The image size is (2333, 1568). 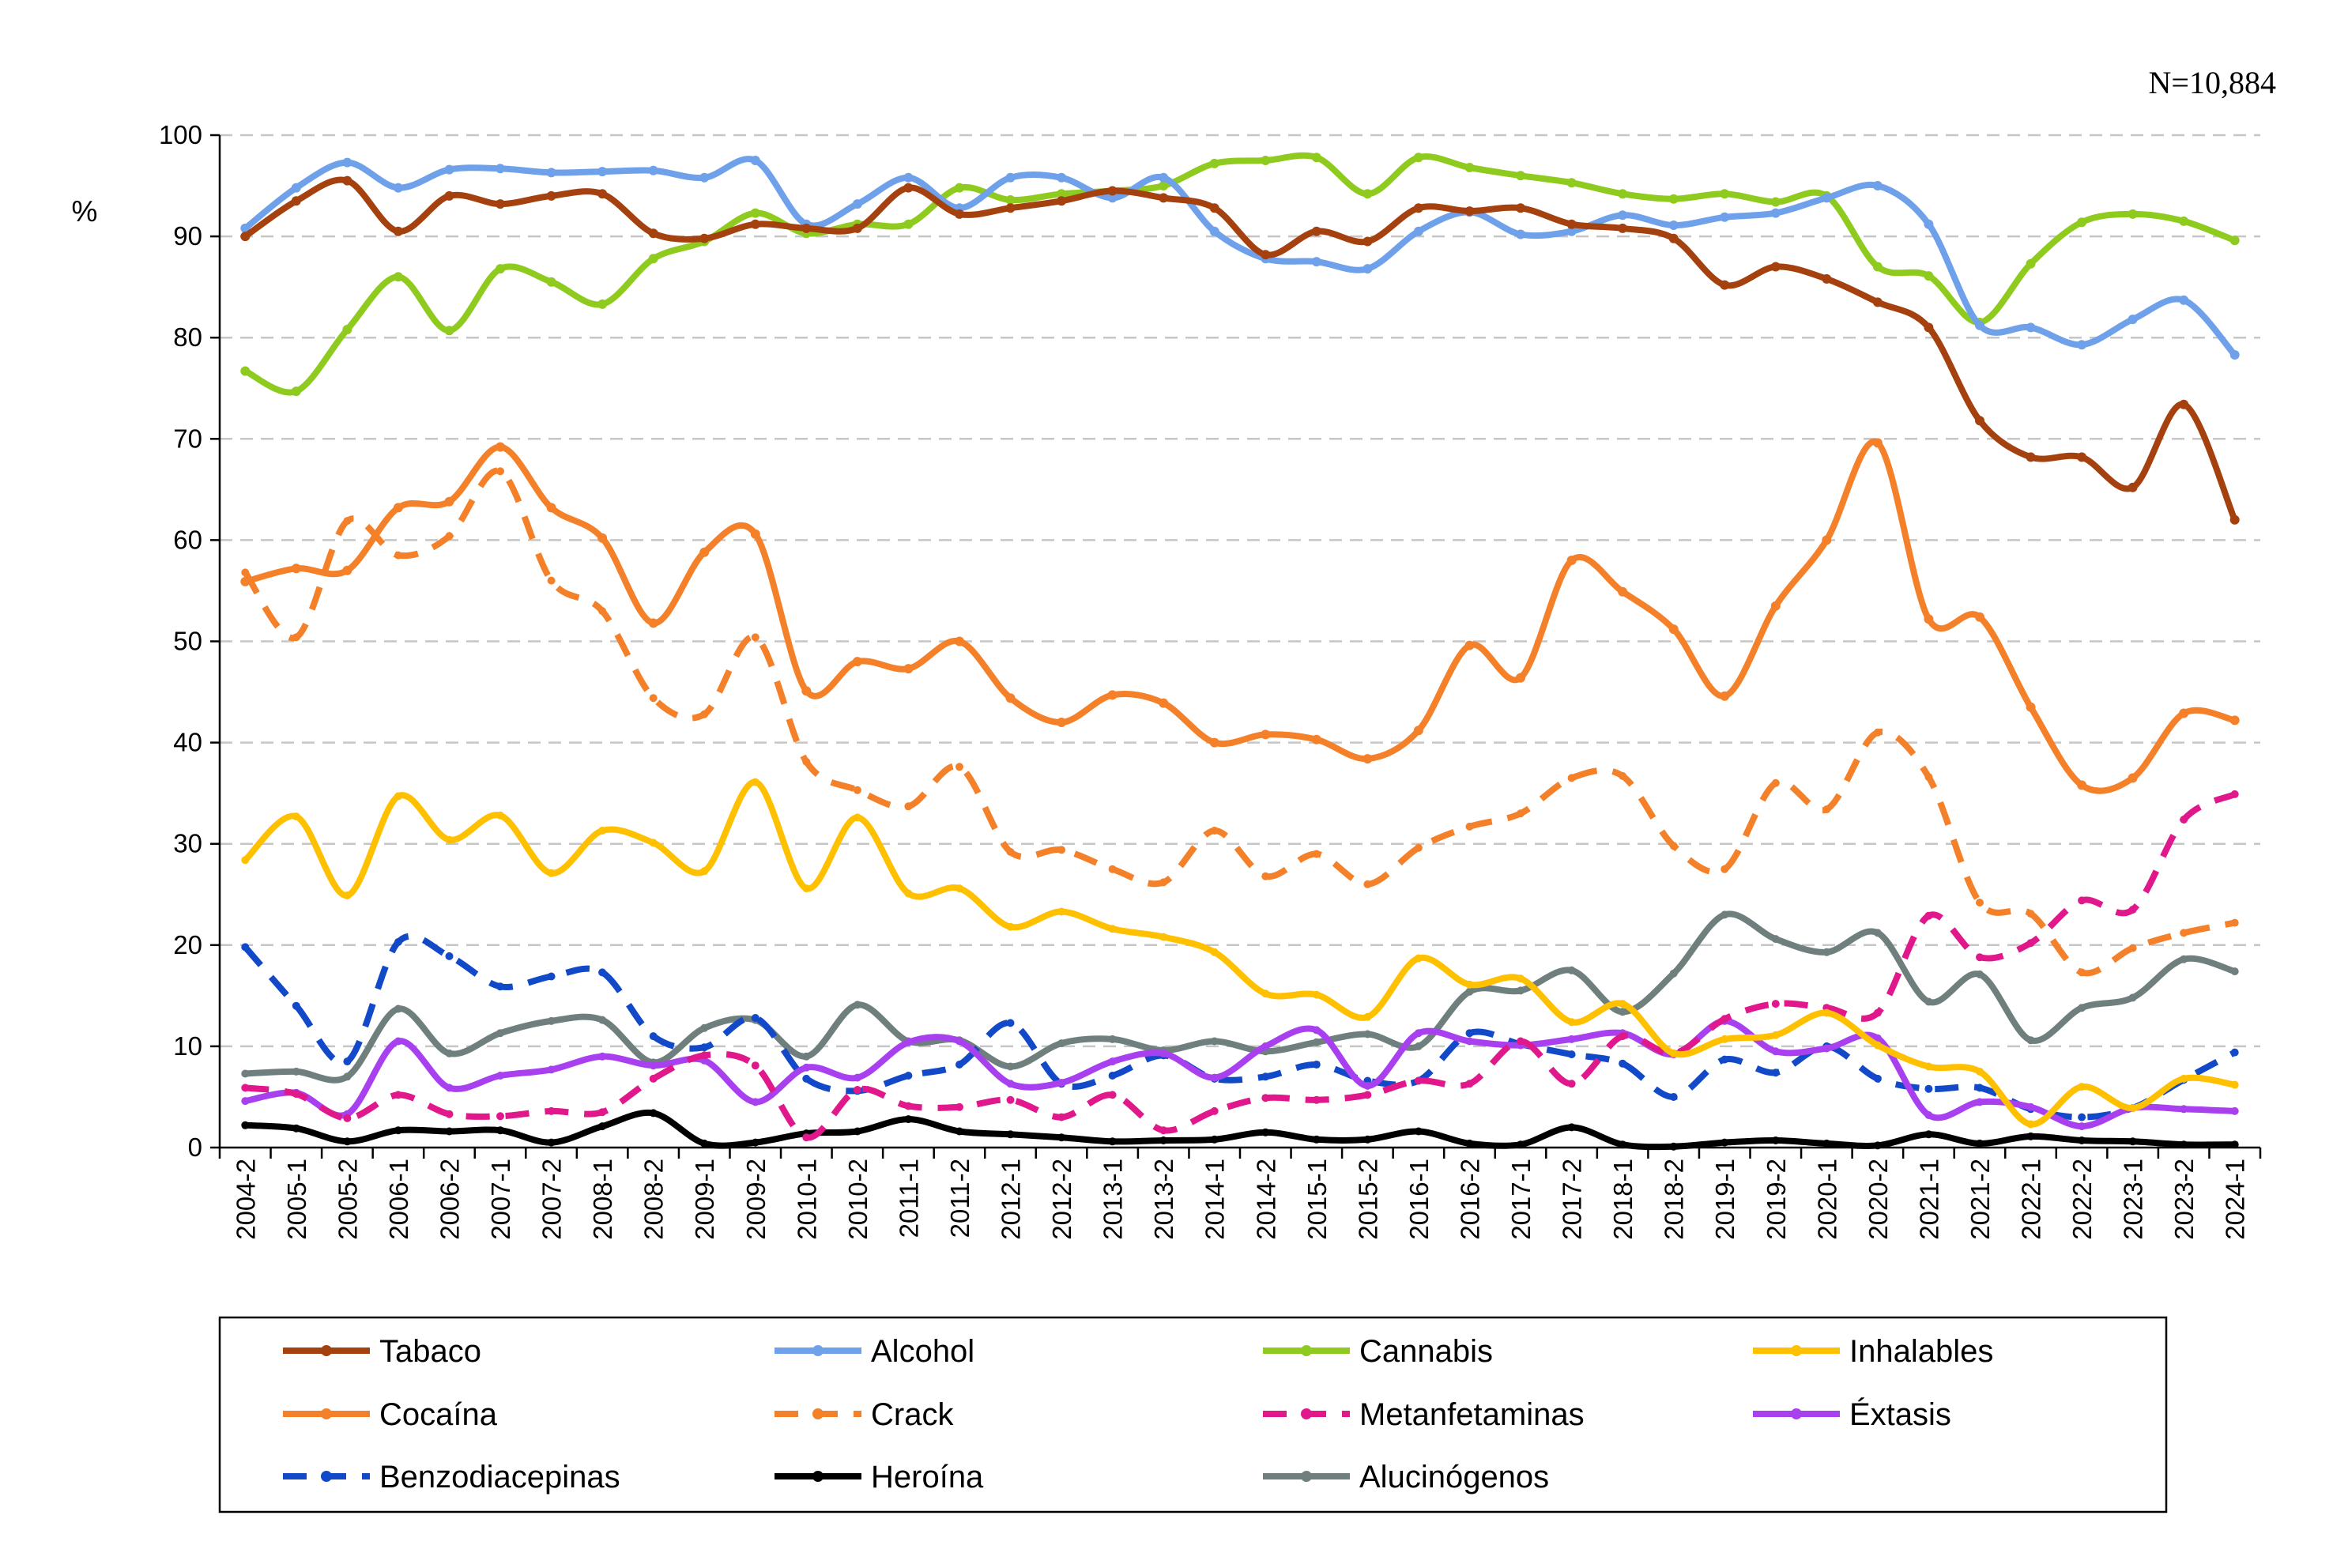 I want to click on legend-item-extasis: Éxtasis, so click(x=1852, y=1414).